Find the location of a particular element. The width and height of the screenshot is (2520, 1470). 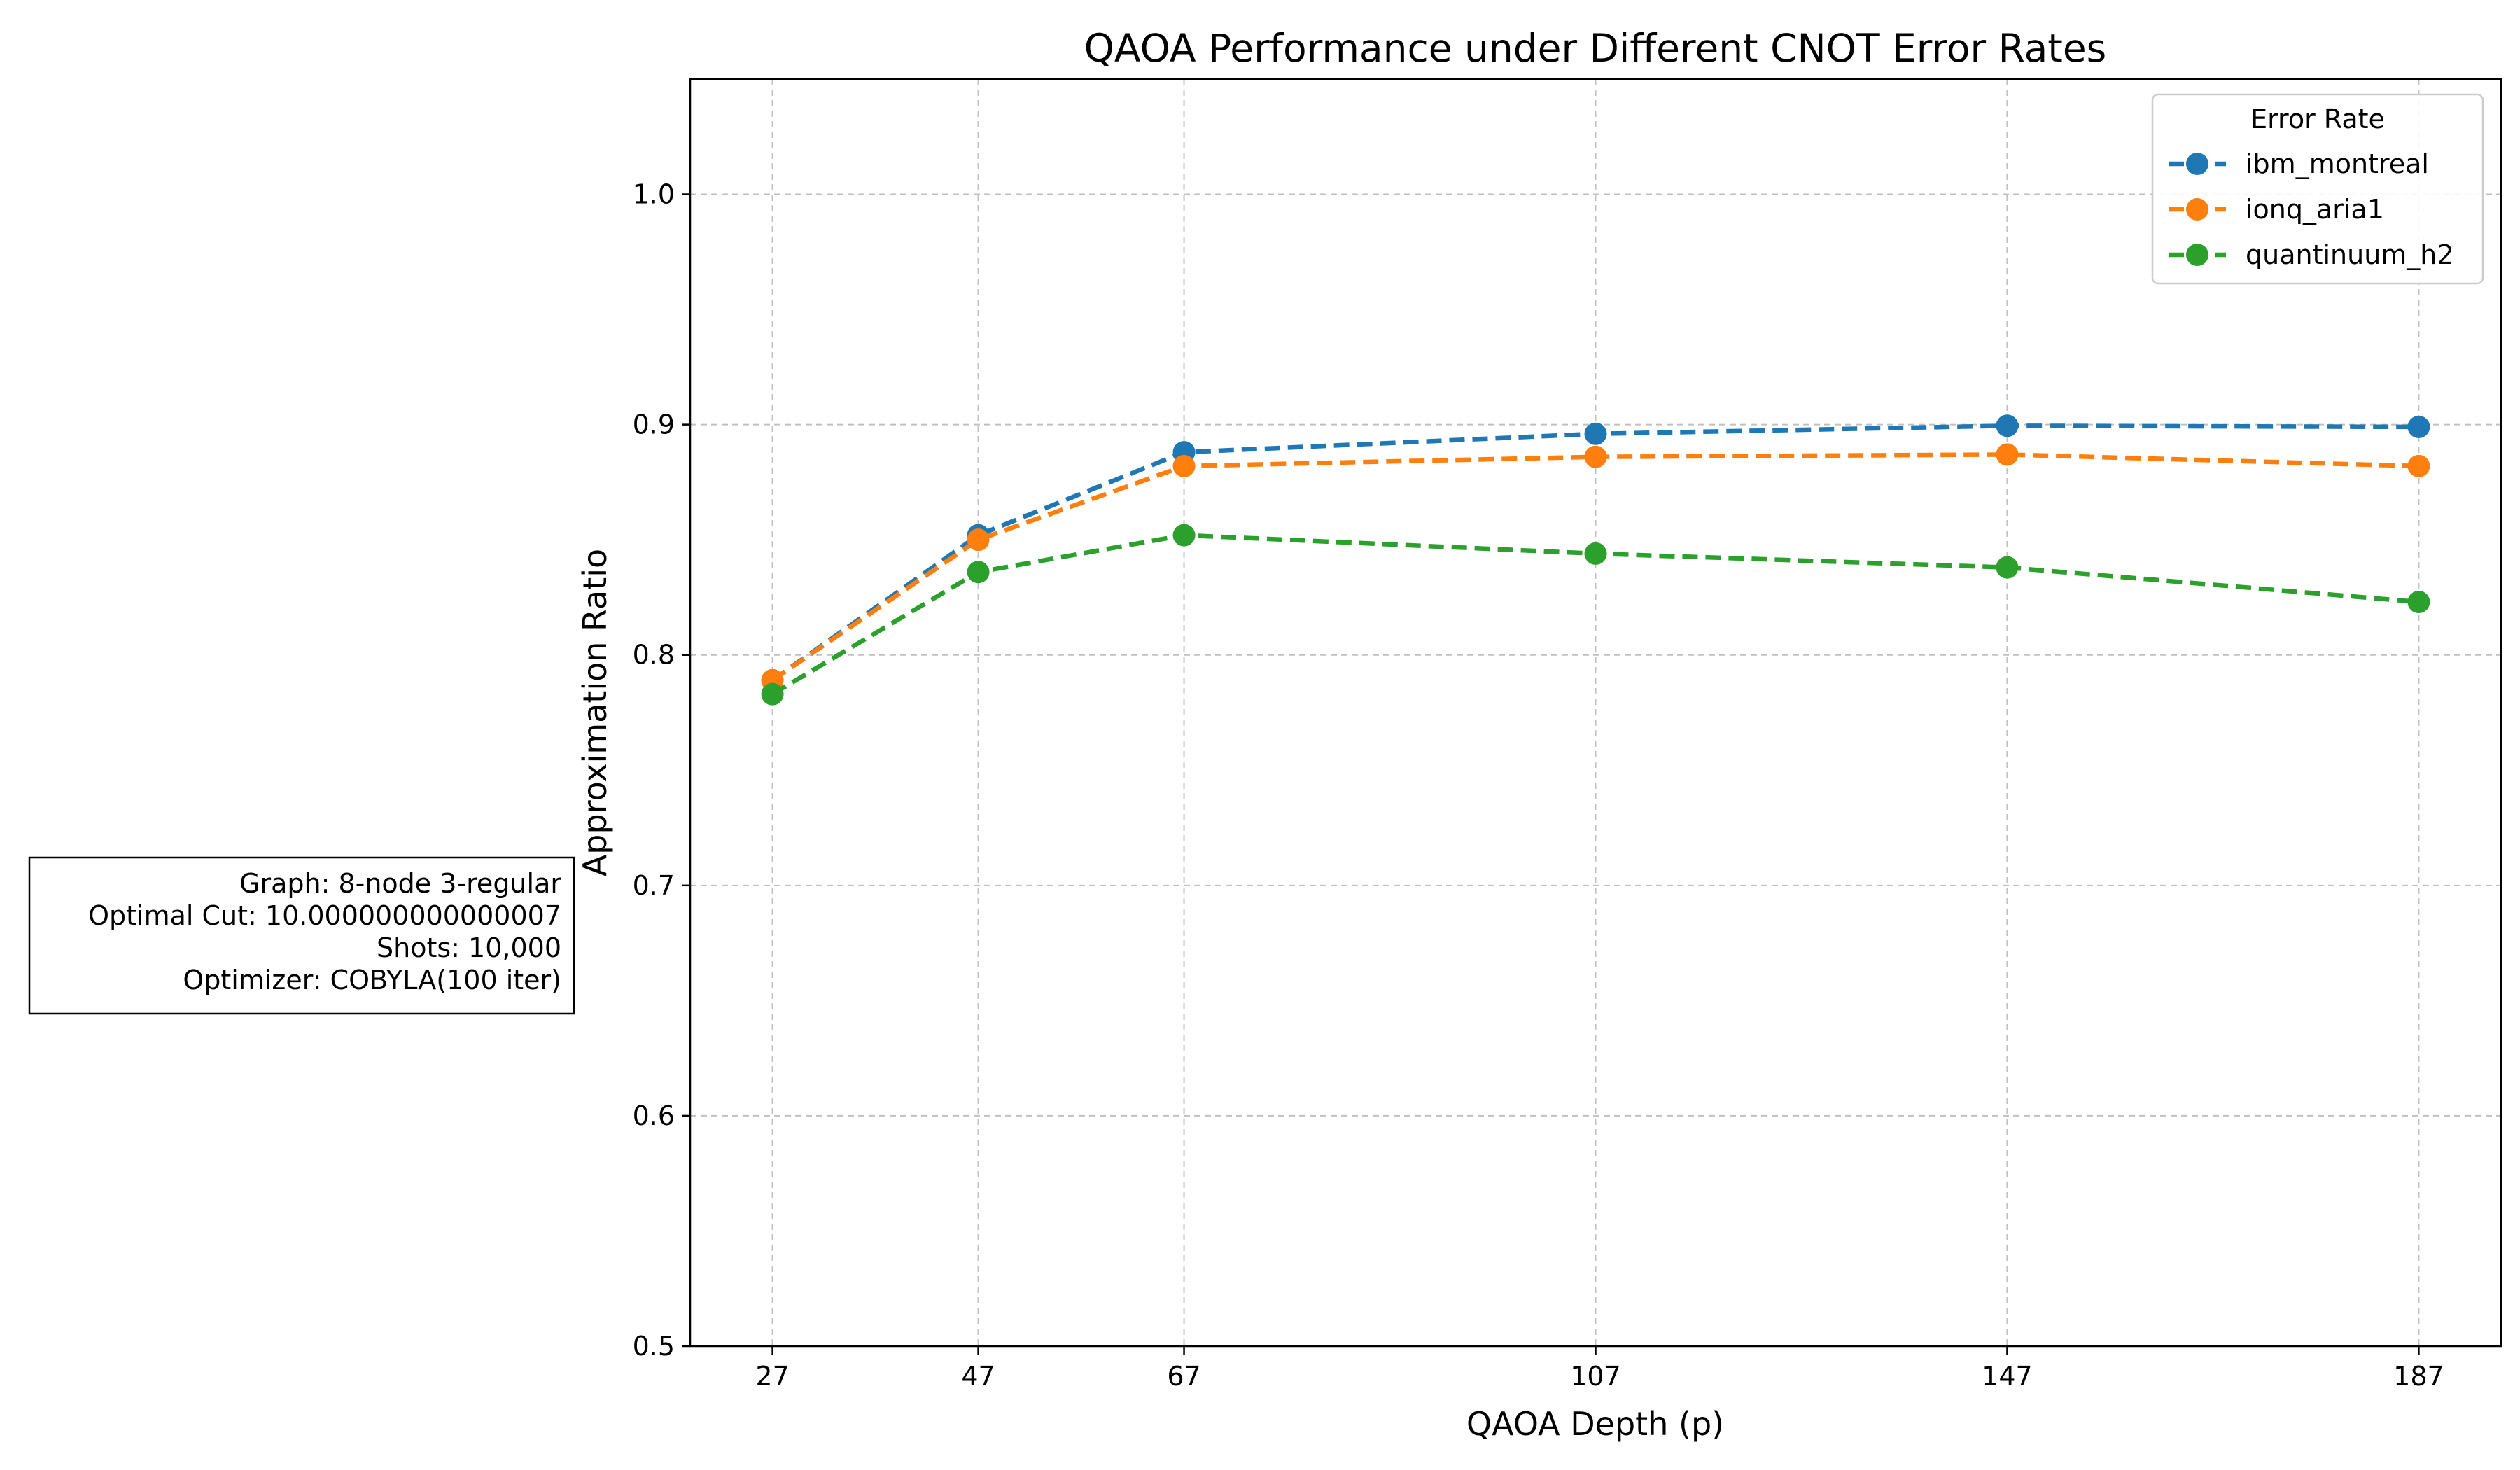

series-line-quantinuum-h2 is located at coordinates (1595, 614).